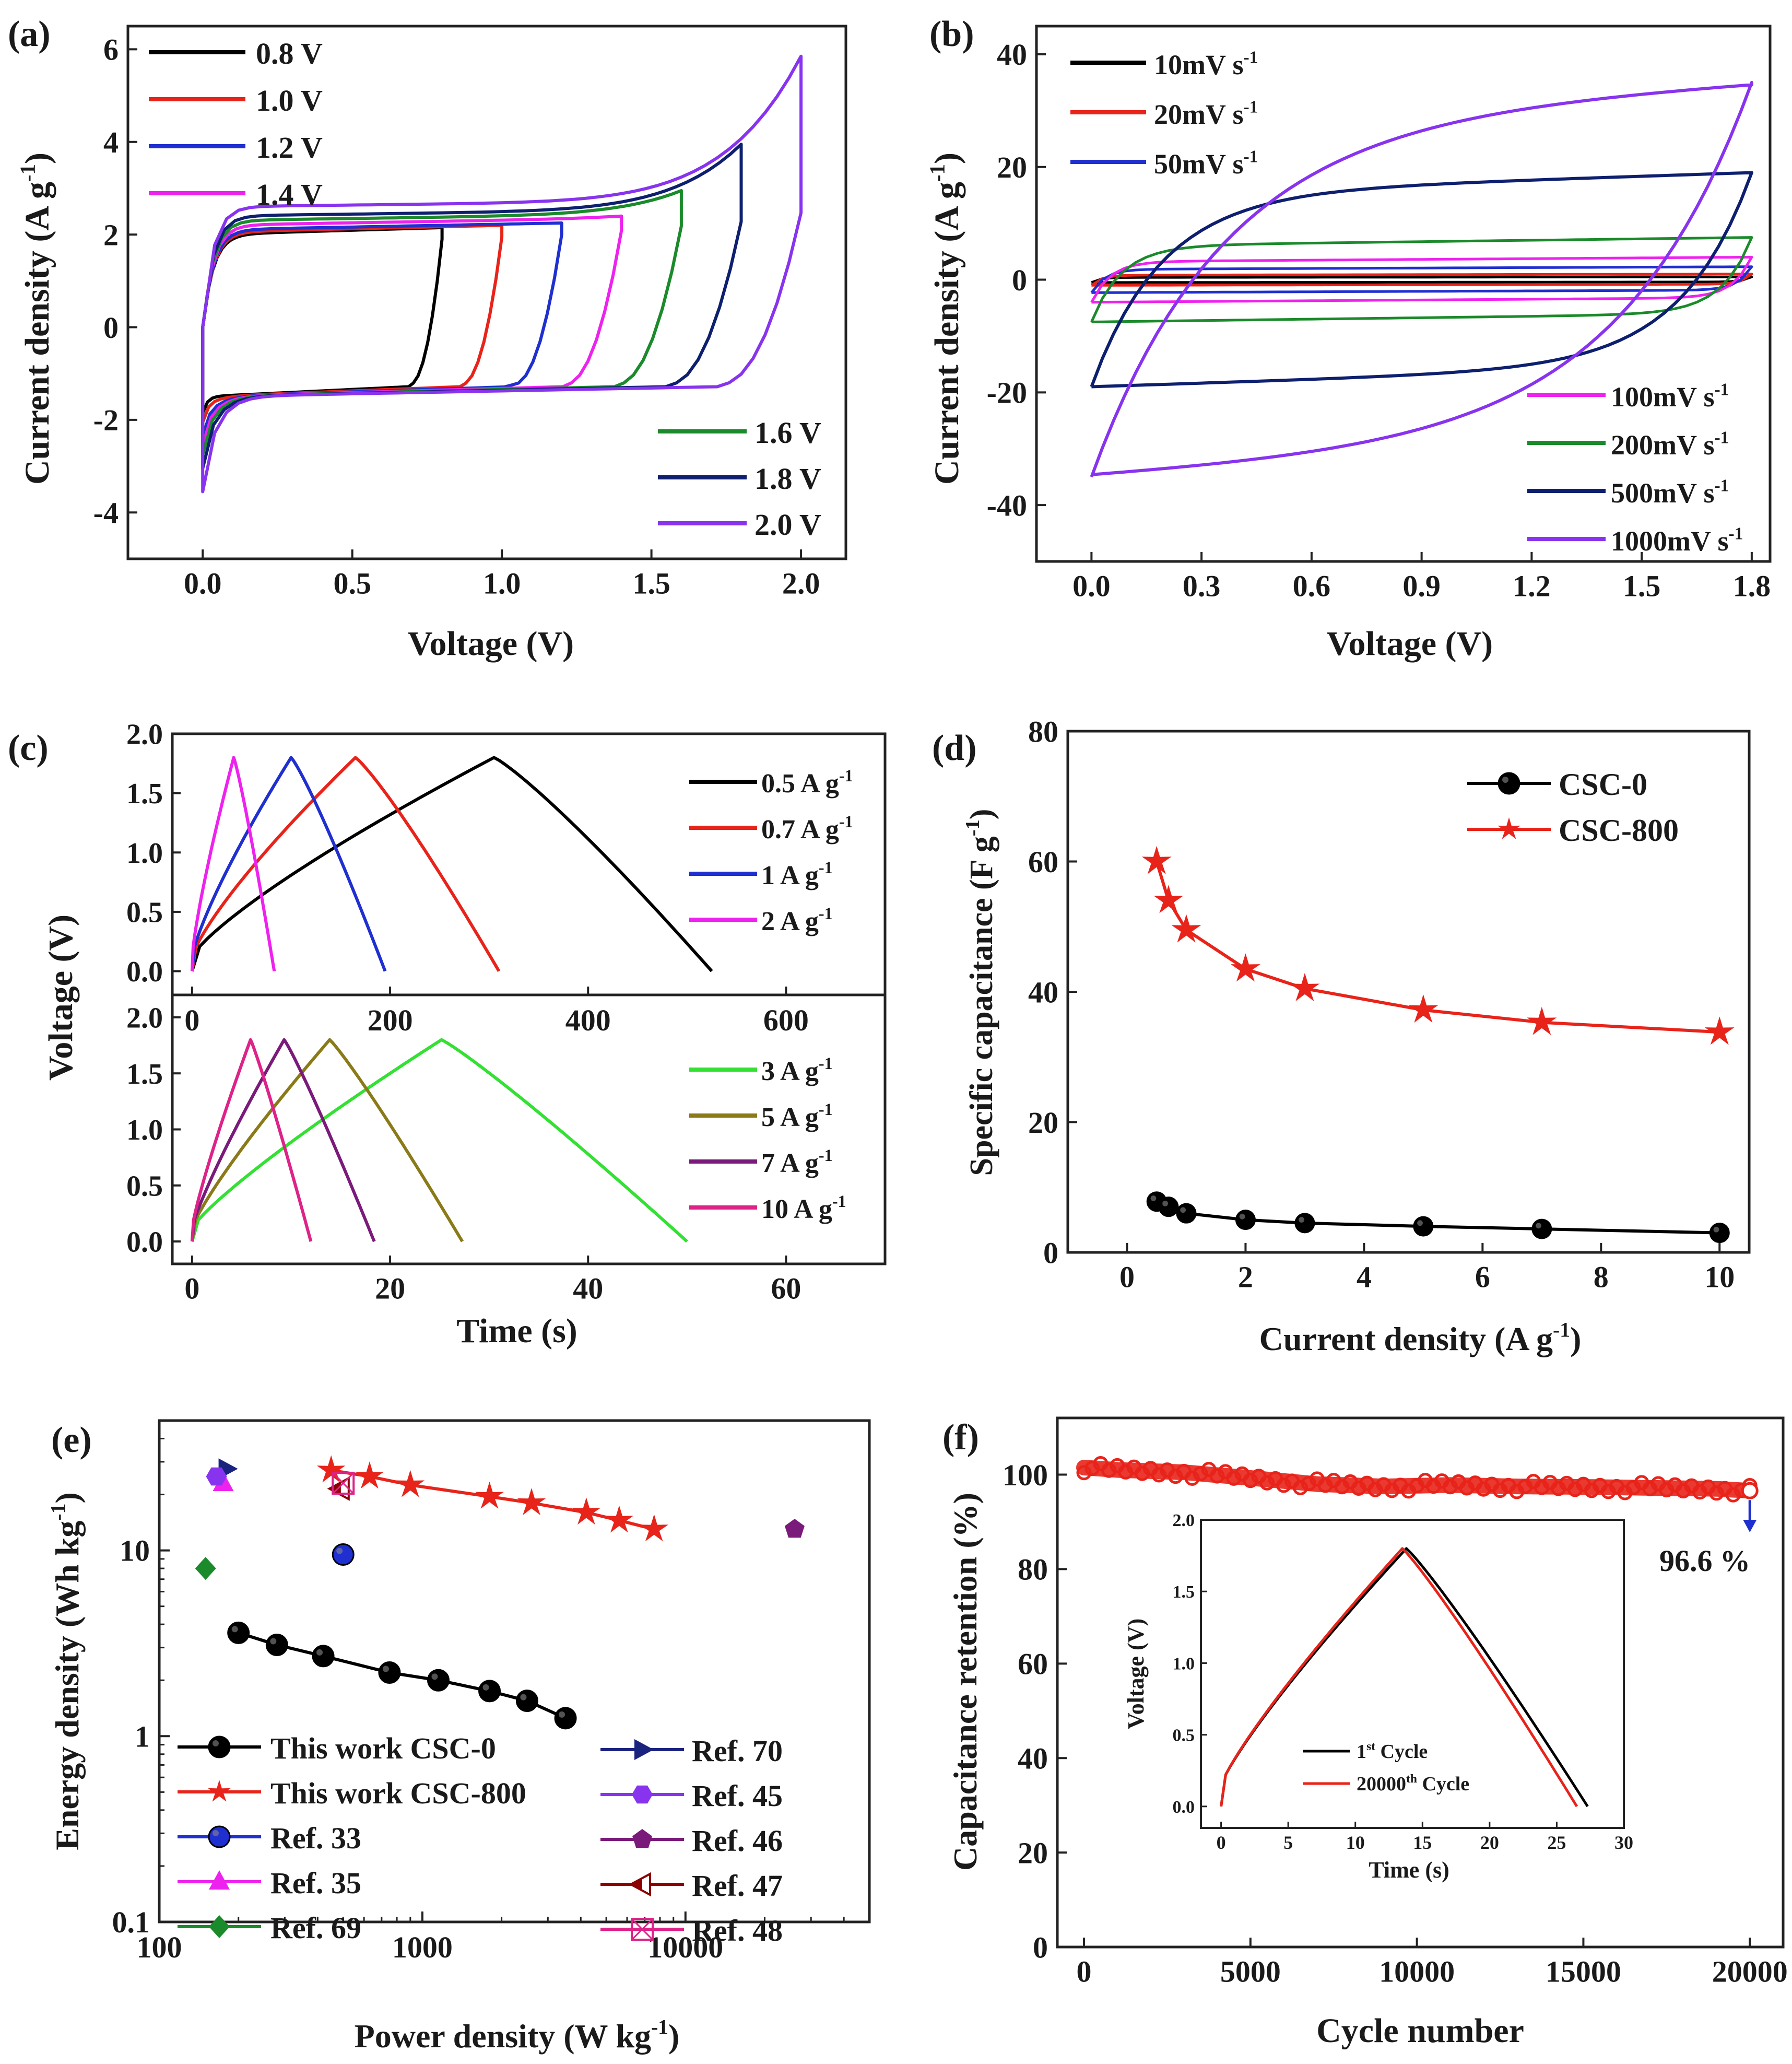 The image size is (1792, 2064). Describe the element at coordinates (1033, 1853) in the screenshot. I see `panel-f-y-tick-label: 20` at that location.